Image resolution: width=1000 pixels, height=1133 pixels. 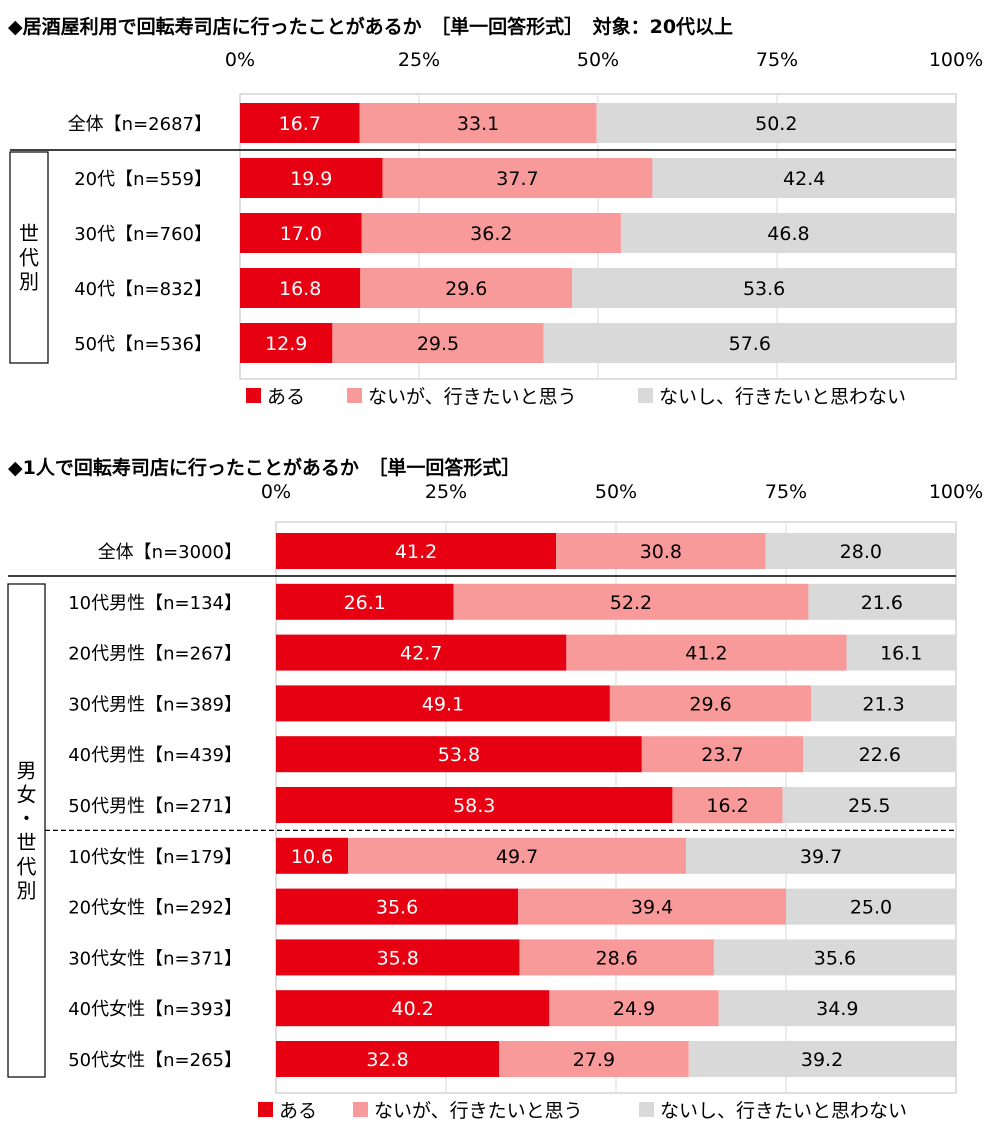 I want to click on data-label: 50.2, so click(x=776, y=124).